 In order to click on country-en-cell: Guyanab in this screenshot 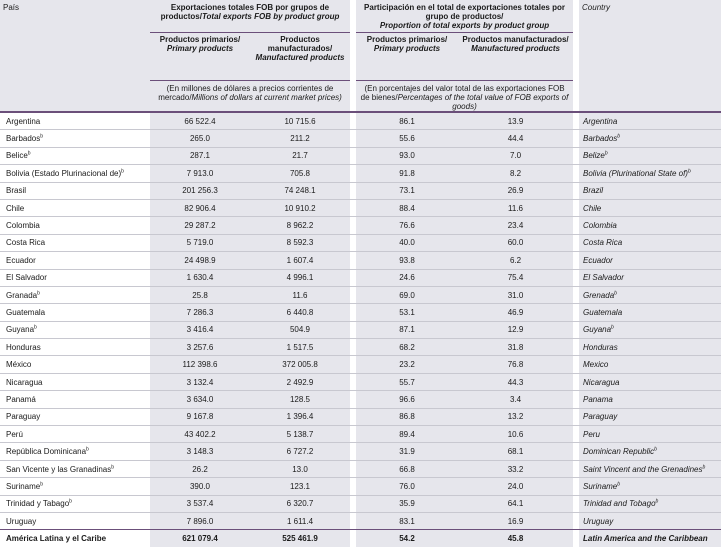, I will do `click(650, 329)`.